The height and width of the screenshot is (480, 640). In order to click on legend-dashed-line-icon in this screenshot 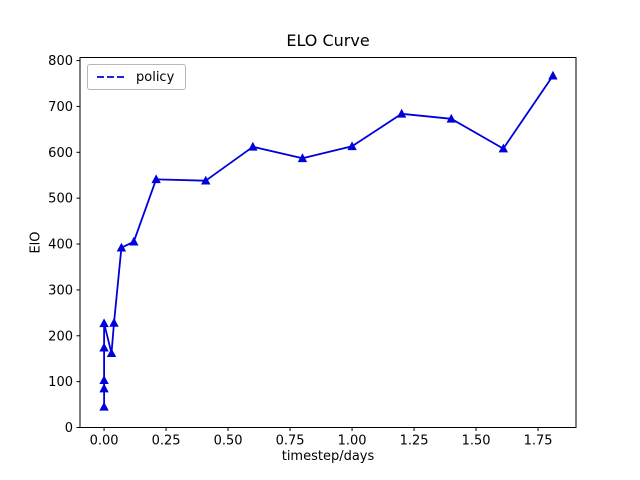, I will do `click(112, 77)`.